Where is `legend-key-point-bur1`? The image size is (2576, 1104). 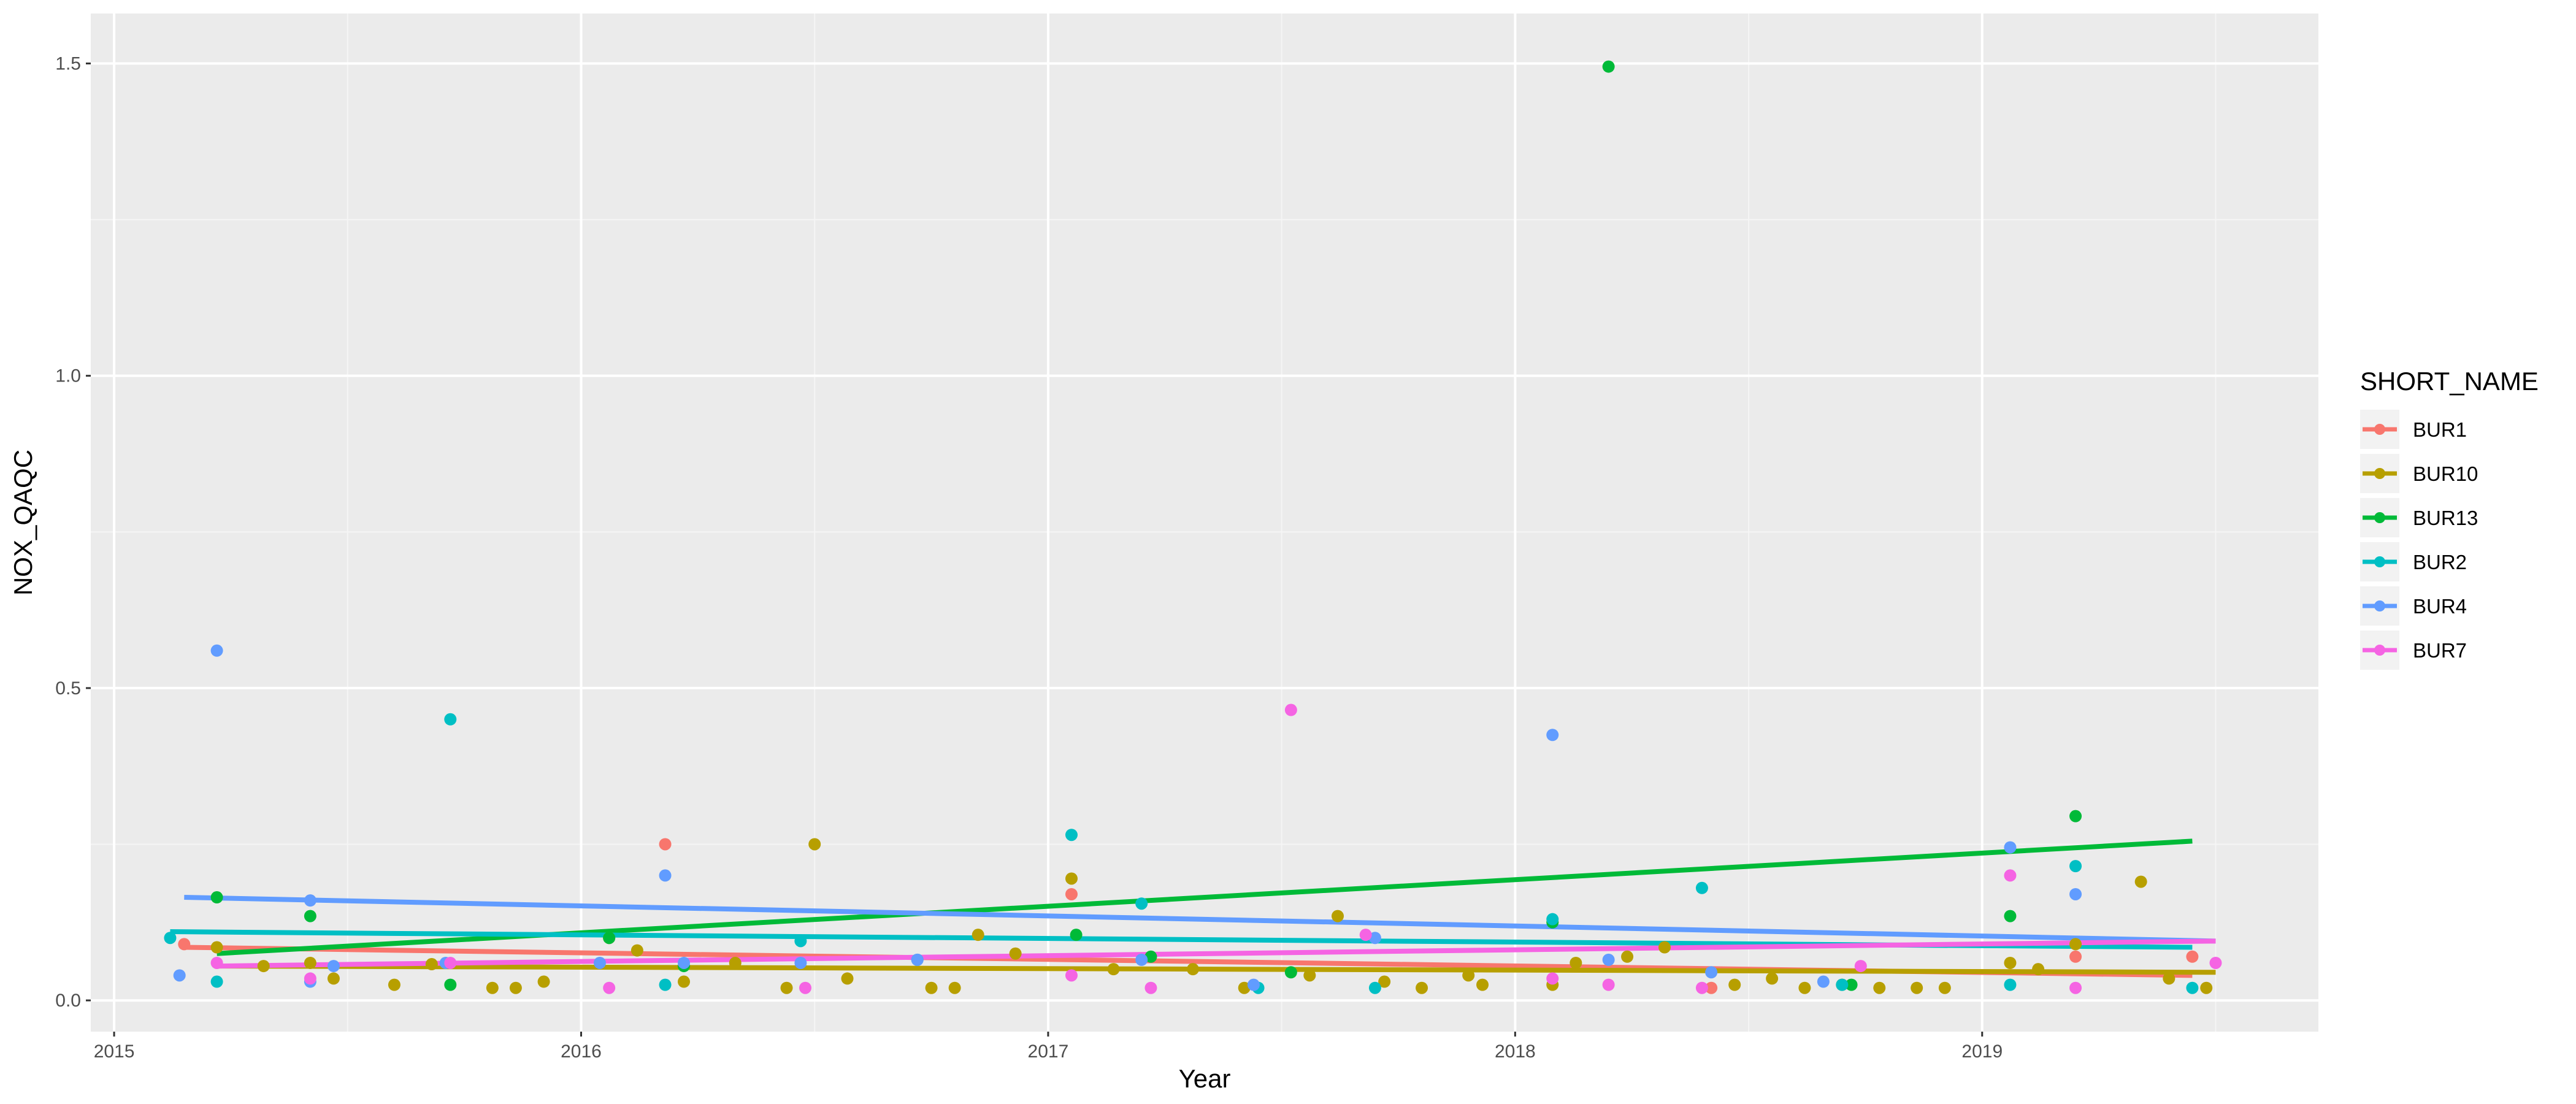 legend-key-point-bur1 is located at coordinates (2379, 429).